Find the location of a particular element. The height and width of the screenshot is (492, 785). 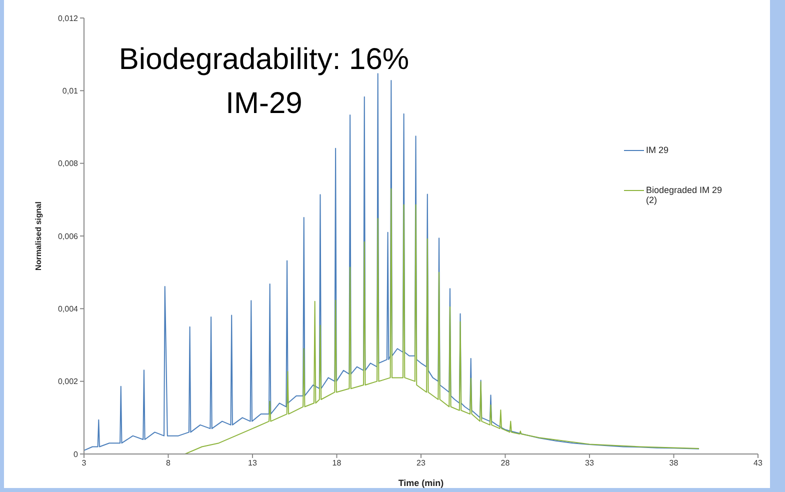

x-tick-label: 13 is located at coordinates (253, 463).